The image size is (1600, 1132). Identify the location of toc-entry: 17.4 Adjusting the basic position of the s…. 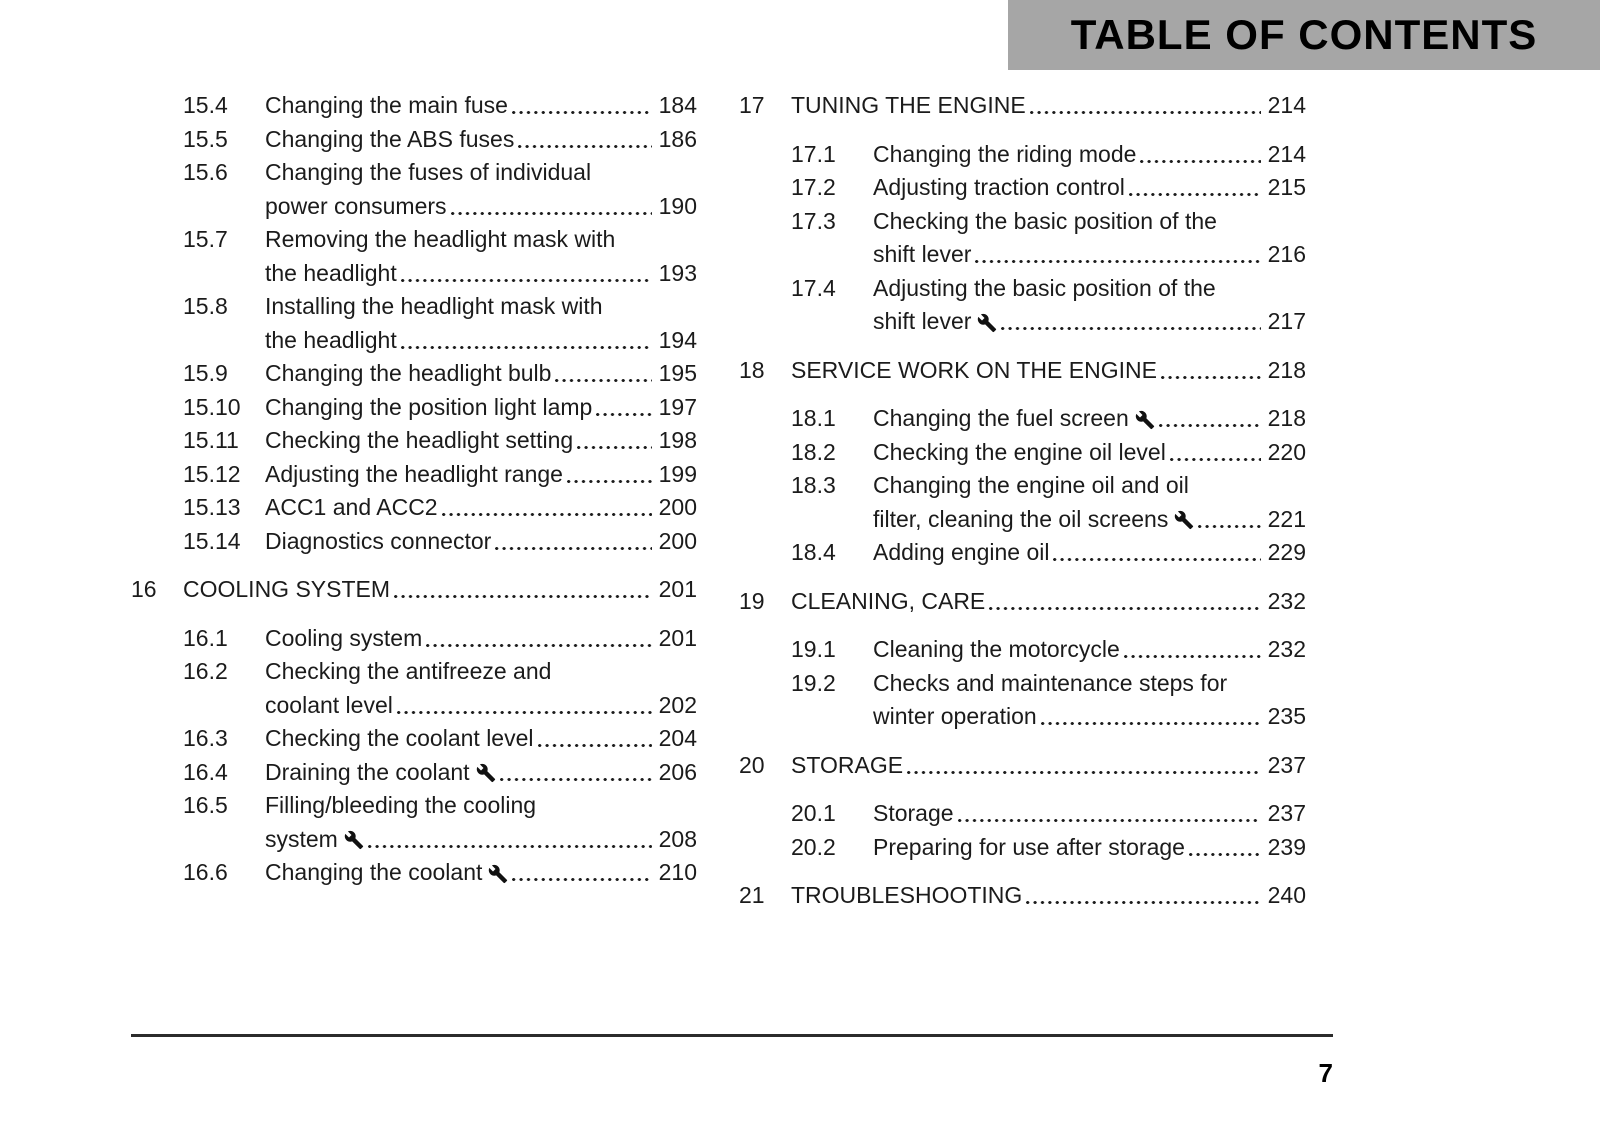
(1022, 305).